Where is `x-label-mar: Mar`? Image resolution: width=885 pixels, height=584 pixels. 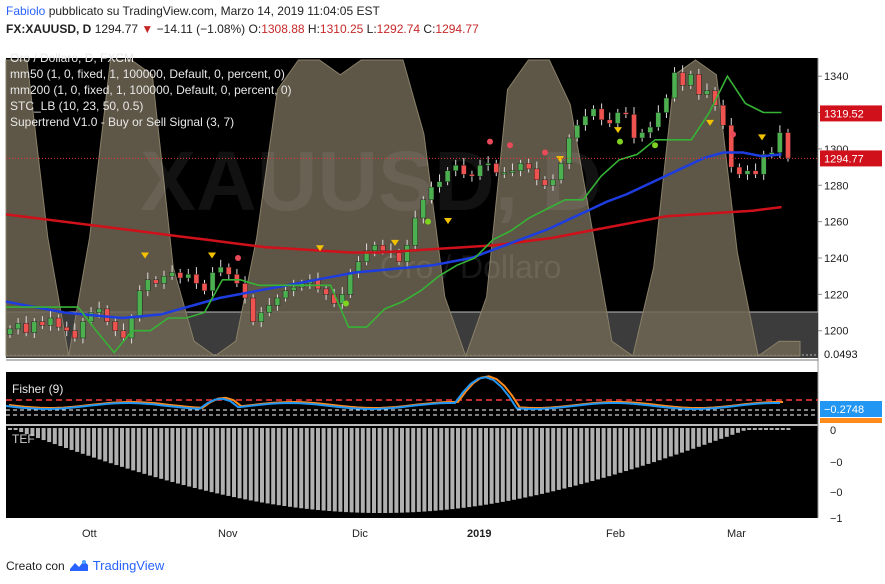
x-label-mar: Mar is located at coordinates (736, 534).